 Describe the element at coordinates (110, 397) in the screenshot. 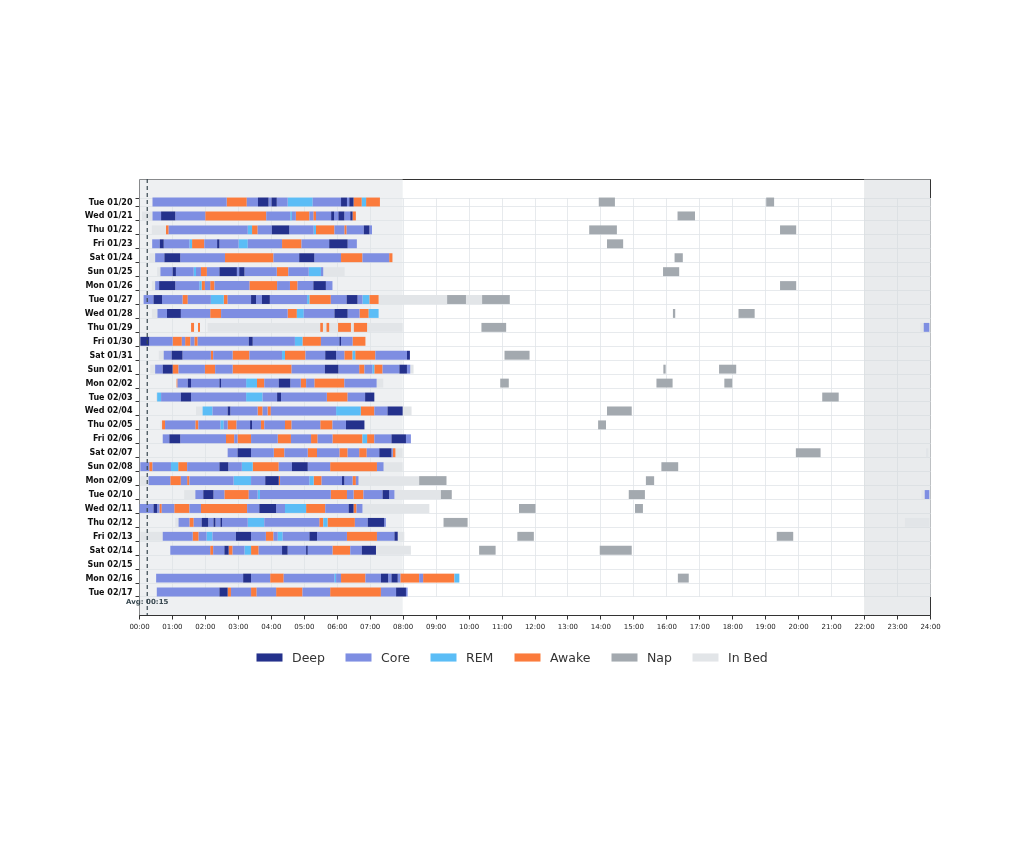

I see `y-tick-label: Tue 02/03` at that location.